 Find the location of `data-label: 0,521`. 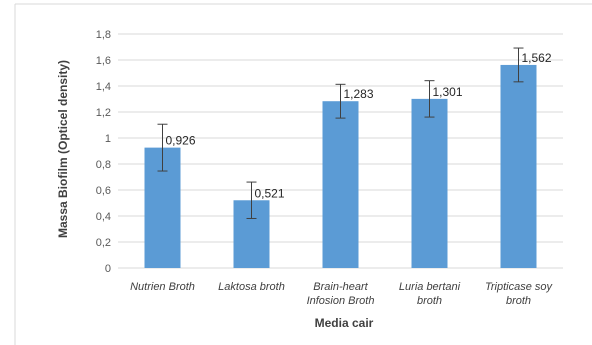

data-label: 0,521 is located at coordinates (270, 193).